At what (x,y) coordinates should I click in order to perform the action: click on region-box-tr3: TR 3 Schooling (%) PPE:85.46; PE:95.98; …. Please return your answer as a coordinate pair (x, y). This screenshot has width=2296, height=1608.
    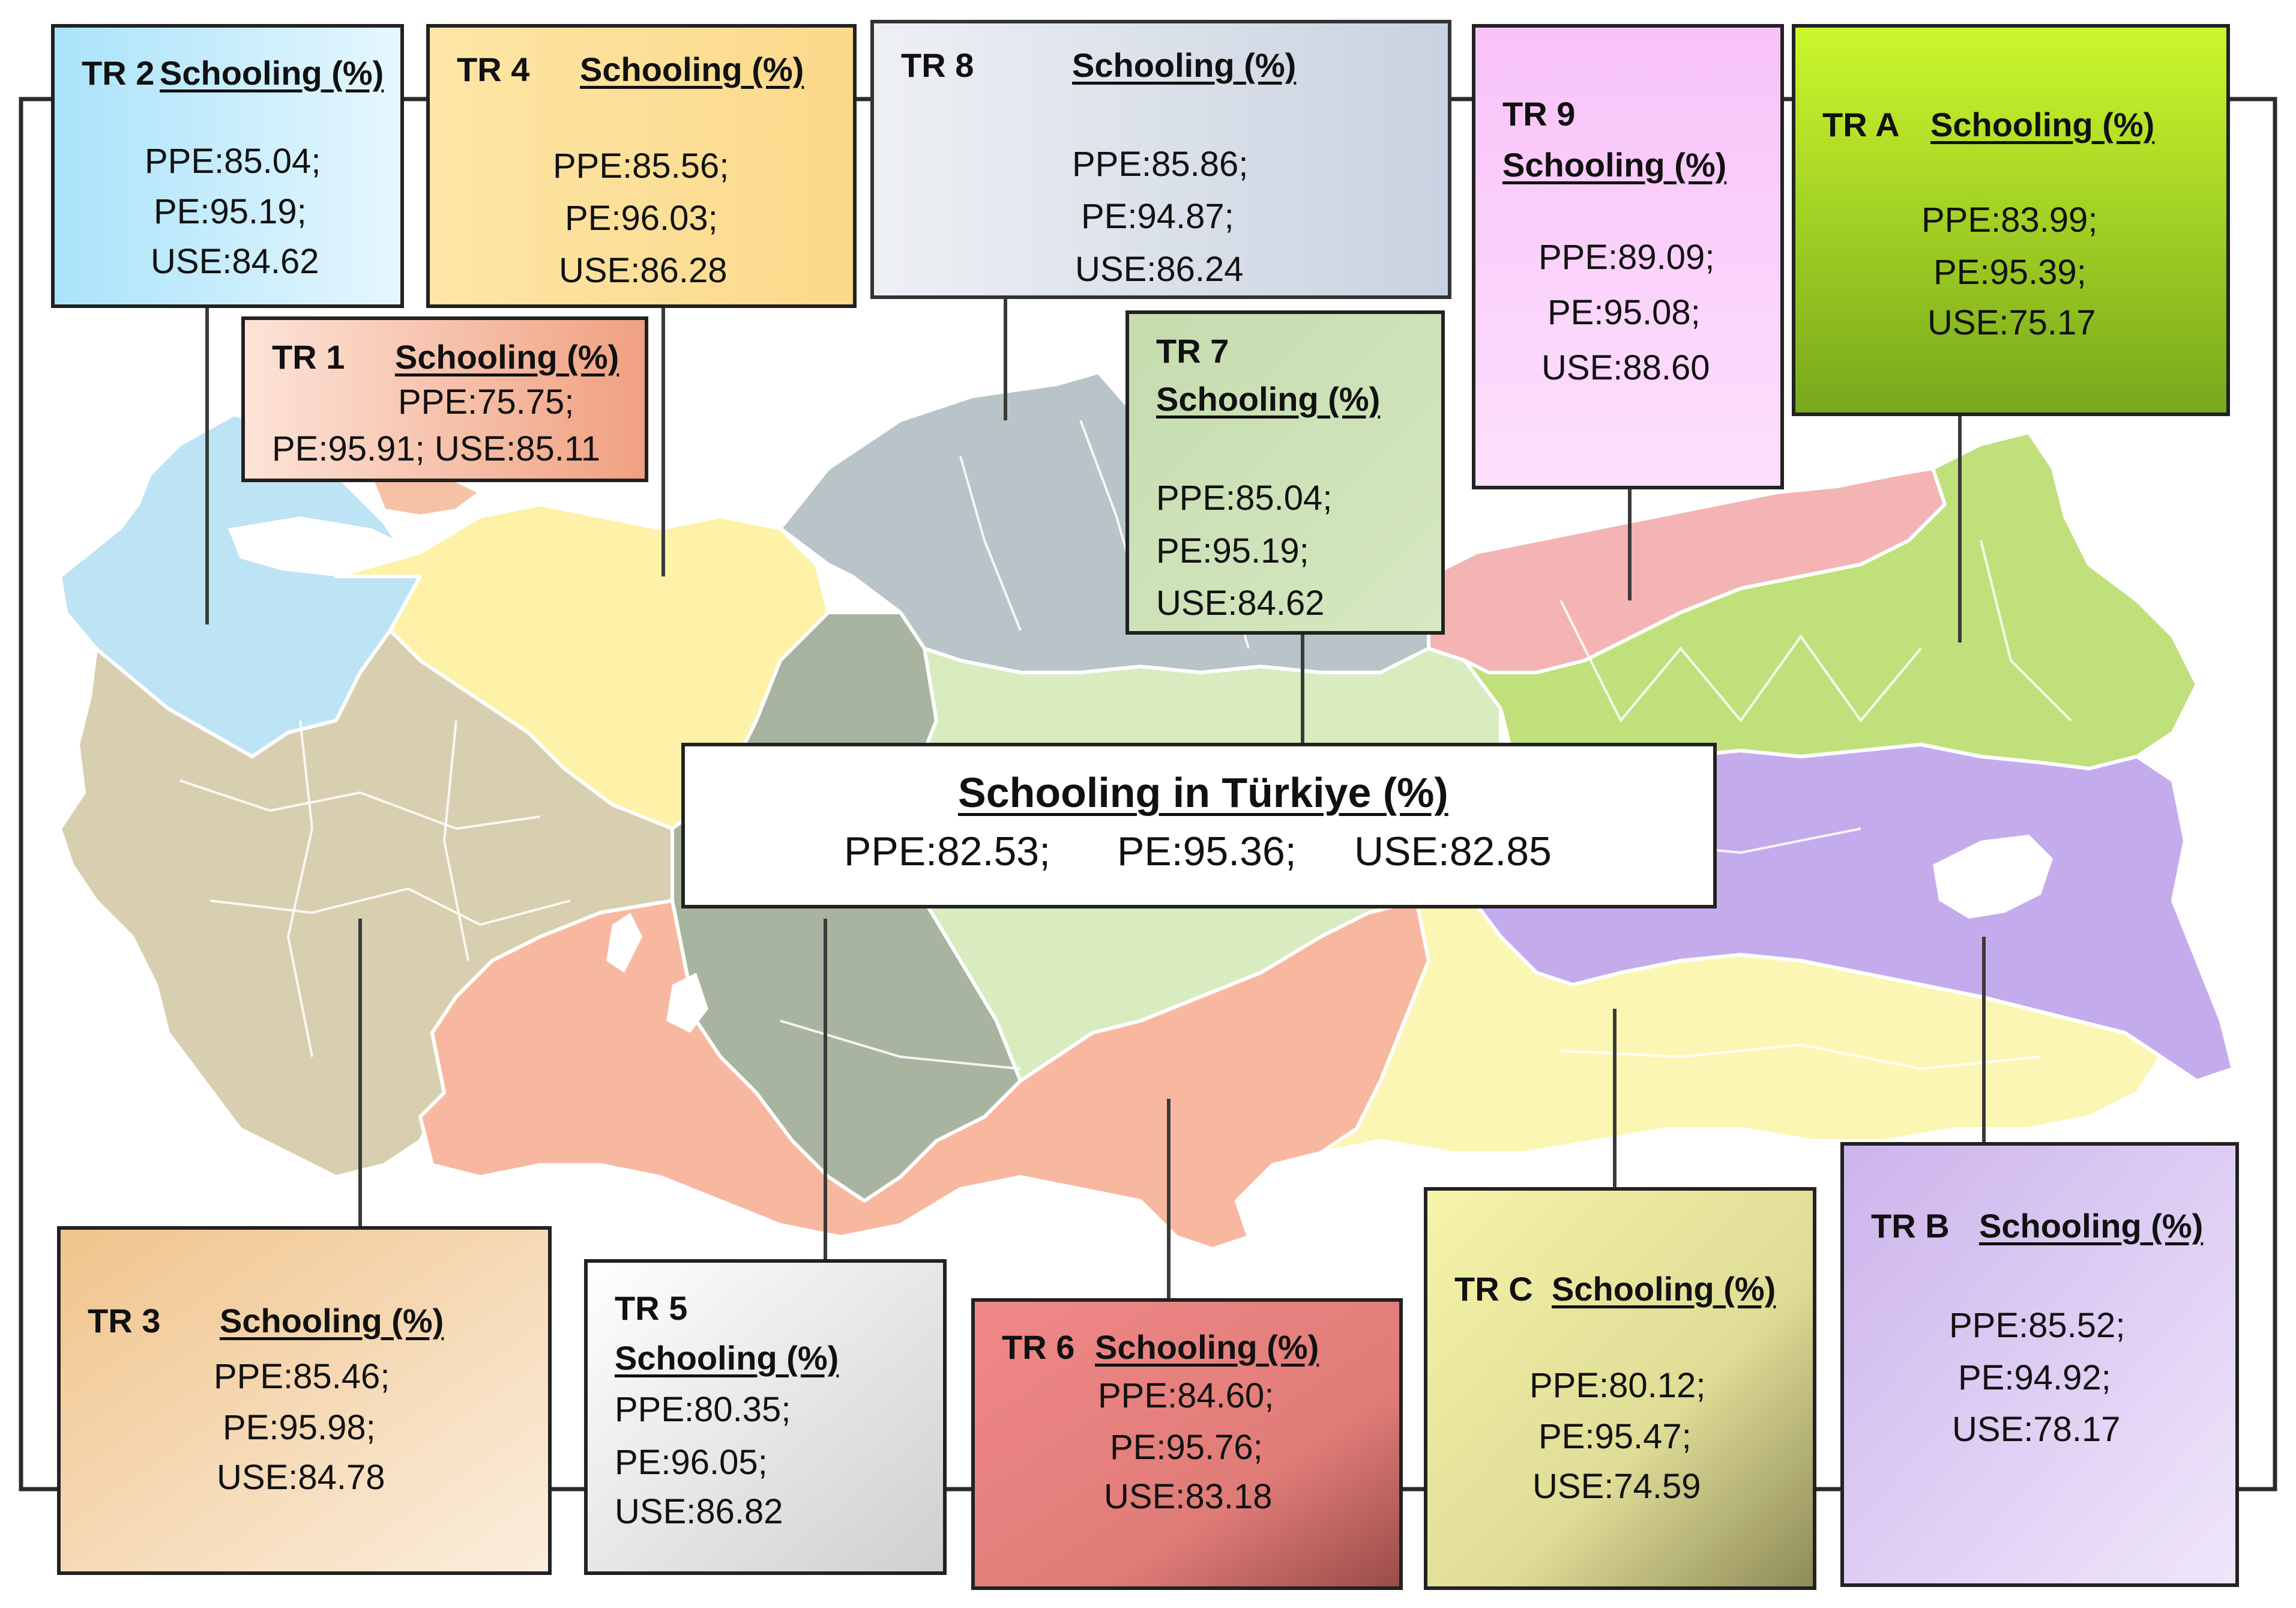
    Looking at the image, I should click on (304, 1400).